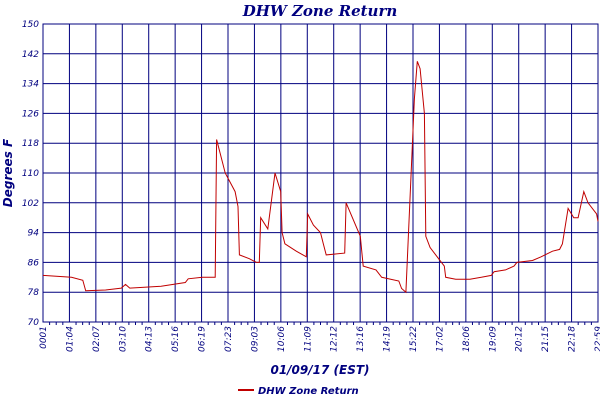 The width and height of the screenshot is (600, 400). Describe the element at coordinates (30, 174) in the screenshot. I see `y-tick-label: 110` at that location.